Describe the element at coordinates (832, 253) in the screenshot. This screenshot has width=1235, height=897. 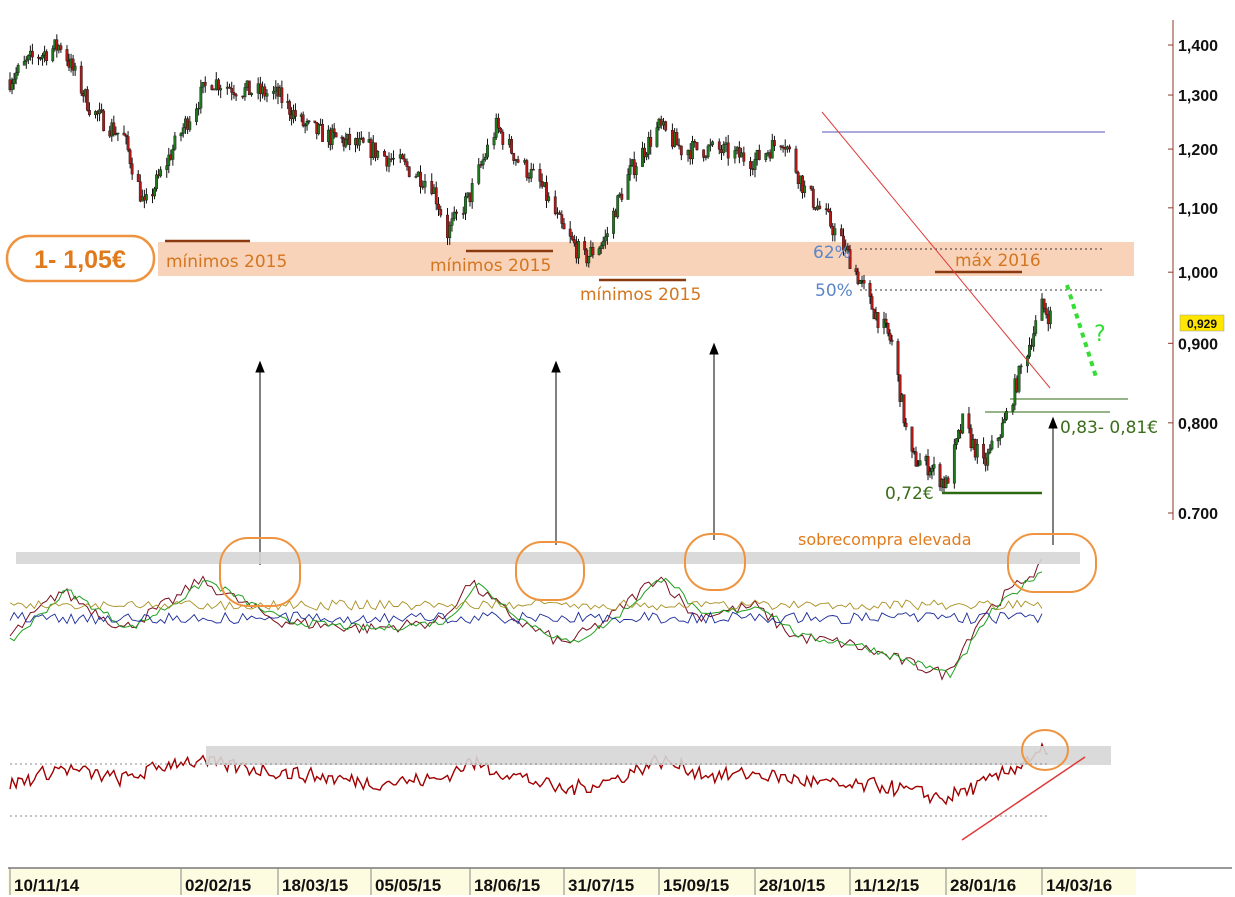
I see `fib-62-label: 62%` at that location.